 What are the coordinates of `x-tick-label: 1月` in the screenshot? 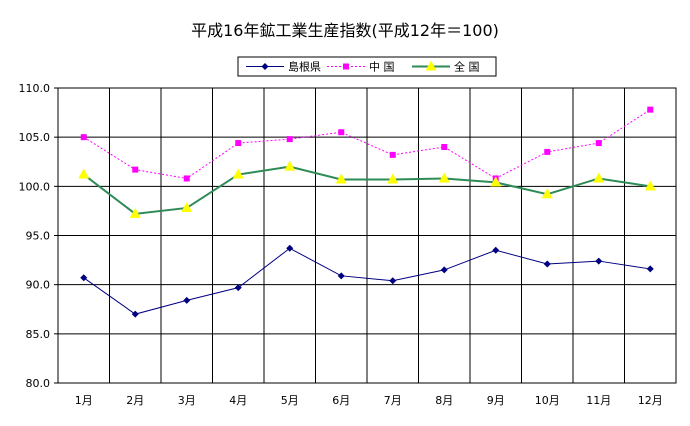 It's located at (84, 400).